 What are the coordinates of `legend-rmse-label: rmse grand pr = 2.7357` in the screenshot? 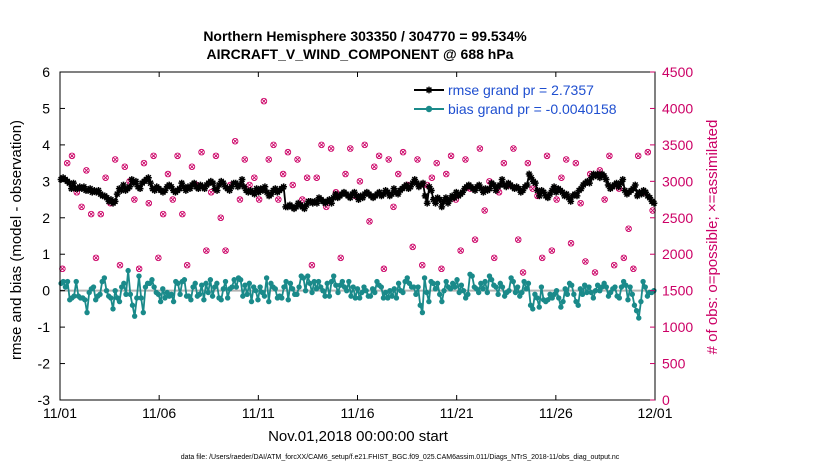 It's located at (521, 90).